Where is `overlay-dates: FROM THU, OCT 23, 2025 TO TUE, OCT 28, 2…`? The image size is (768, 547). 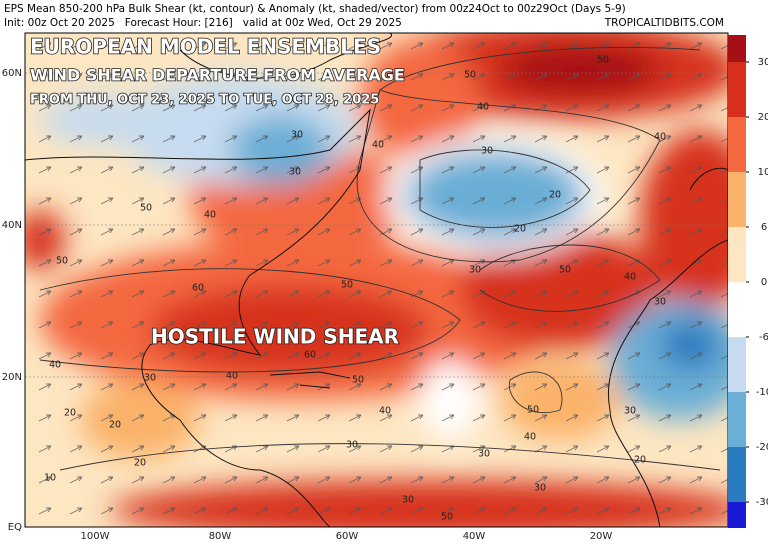 overlay-dates: FROM THU, OCT 23, 2025 TO TUE, OCT 28, 2… is located at coordinates (204, 100).